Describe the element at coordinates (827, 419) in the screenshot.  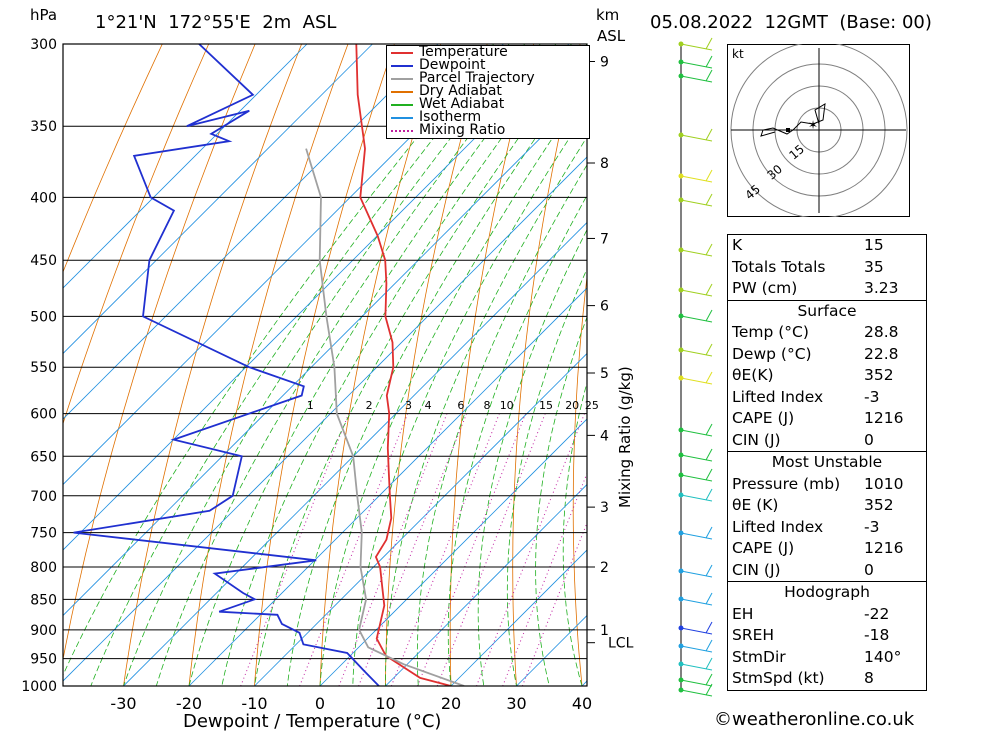
I see `index-row: CAPE (J) 1216` at that location.